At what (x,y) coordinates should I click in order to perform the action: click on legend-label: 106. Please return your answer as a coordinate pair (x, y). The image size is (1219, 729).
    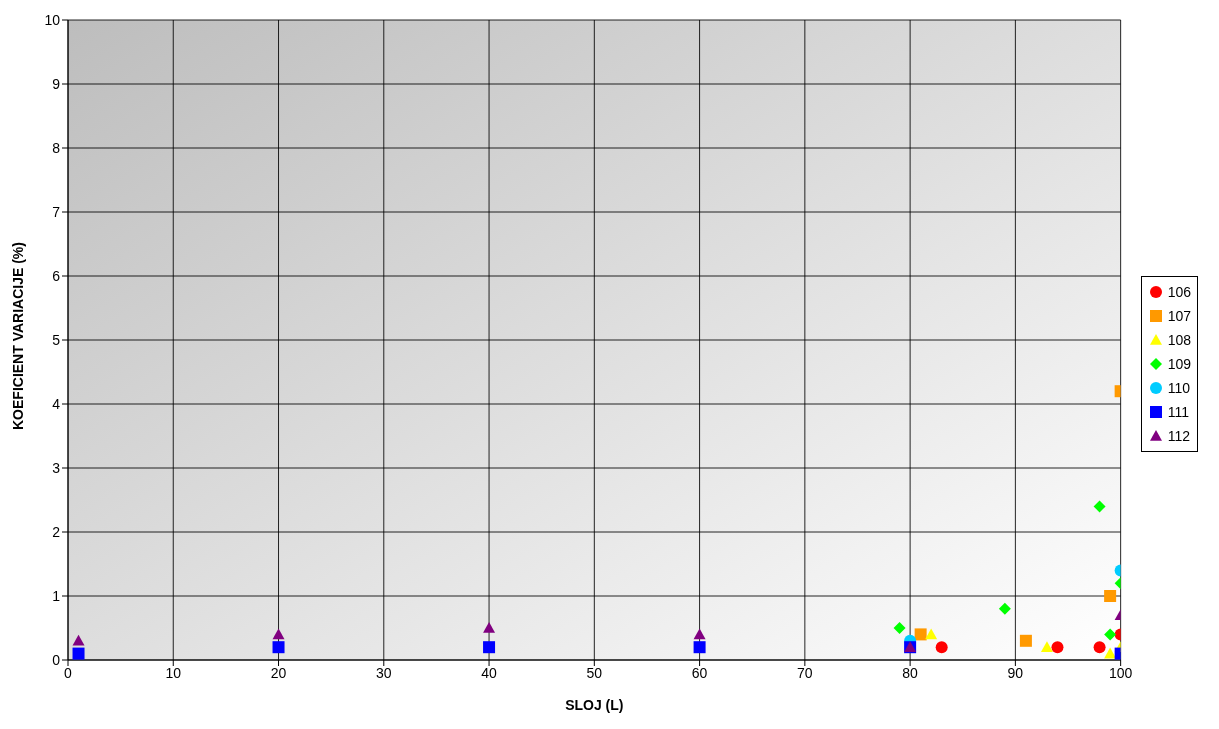
    Looking at the image, I should click on (1179, 292).